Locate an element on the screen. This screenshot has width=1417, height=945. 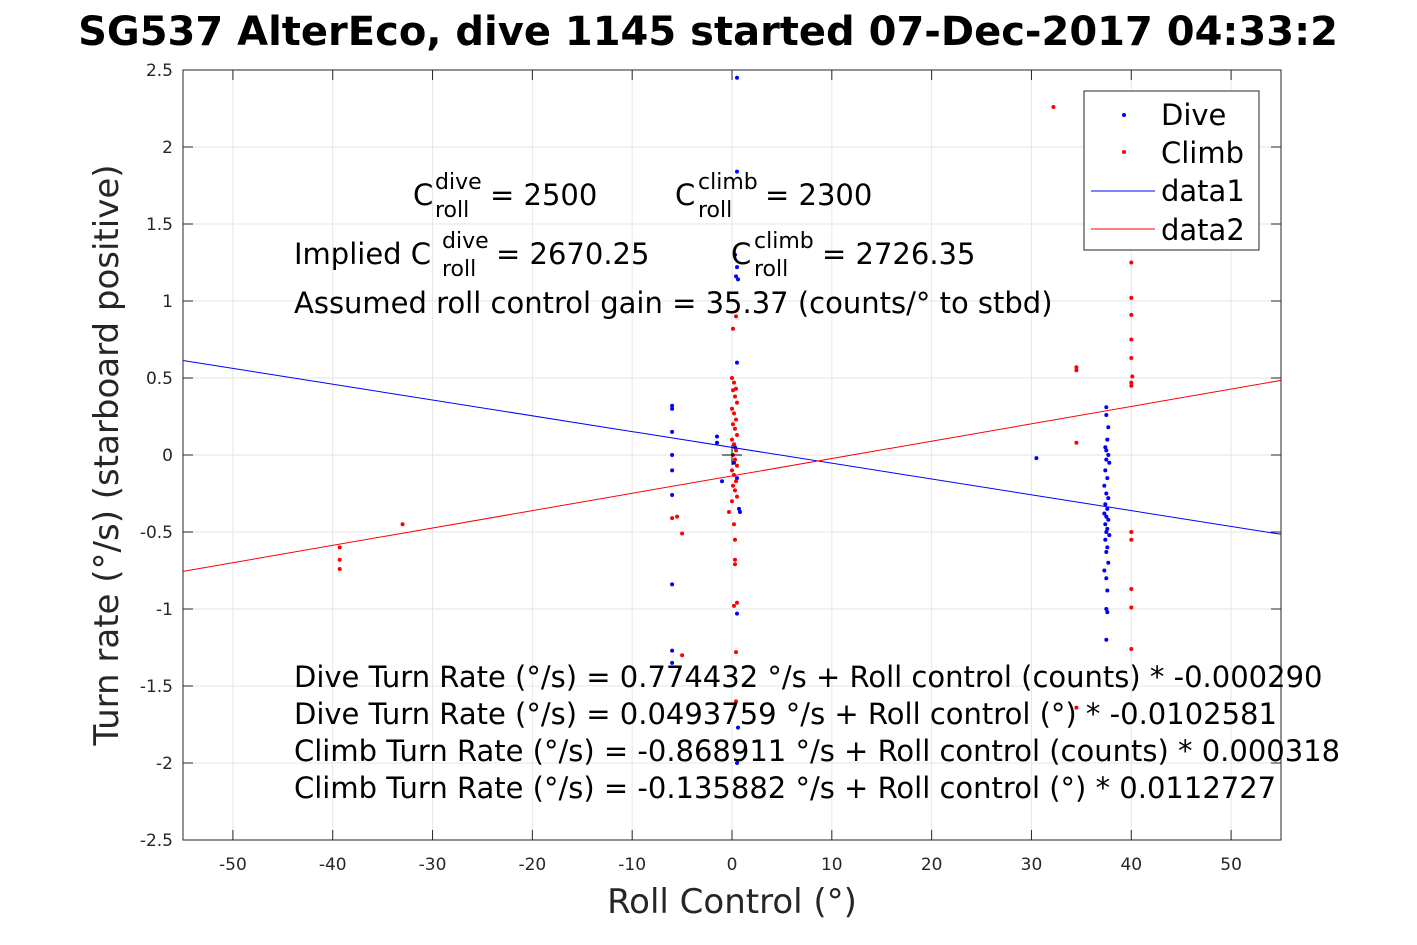
legend-climb-marker is located at coordinates (1124, 152).